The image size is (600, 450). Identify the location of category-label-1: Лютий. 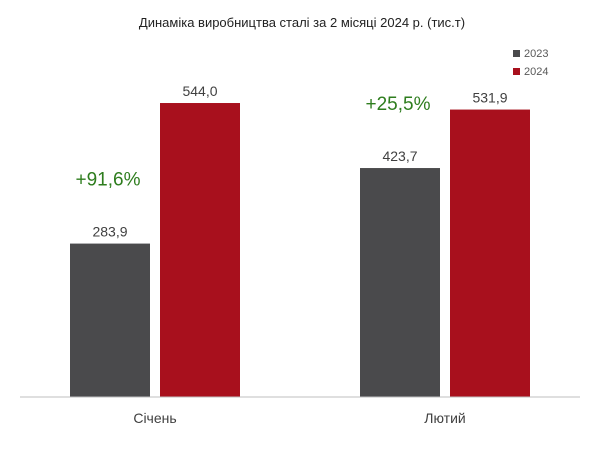
(444, 418).